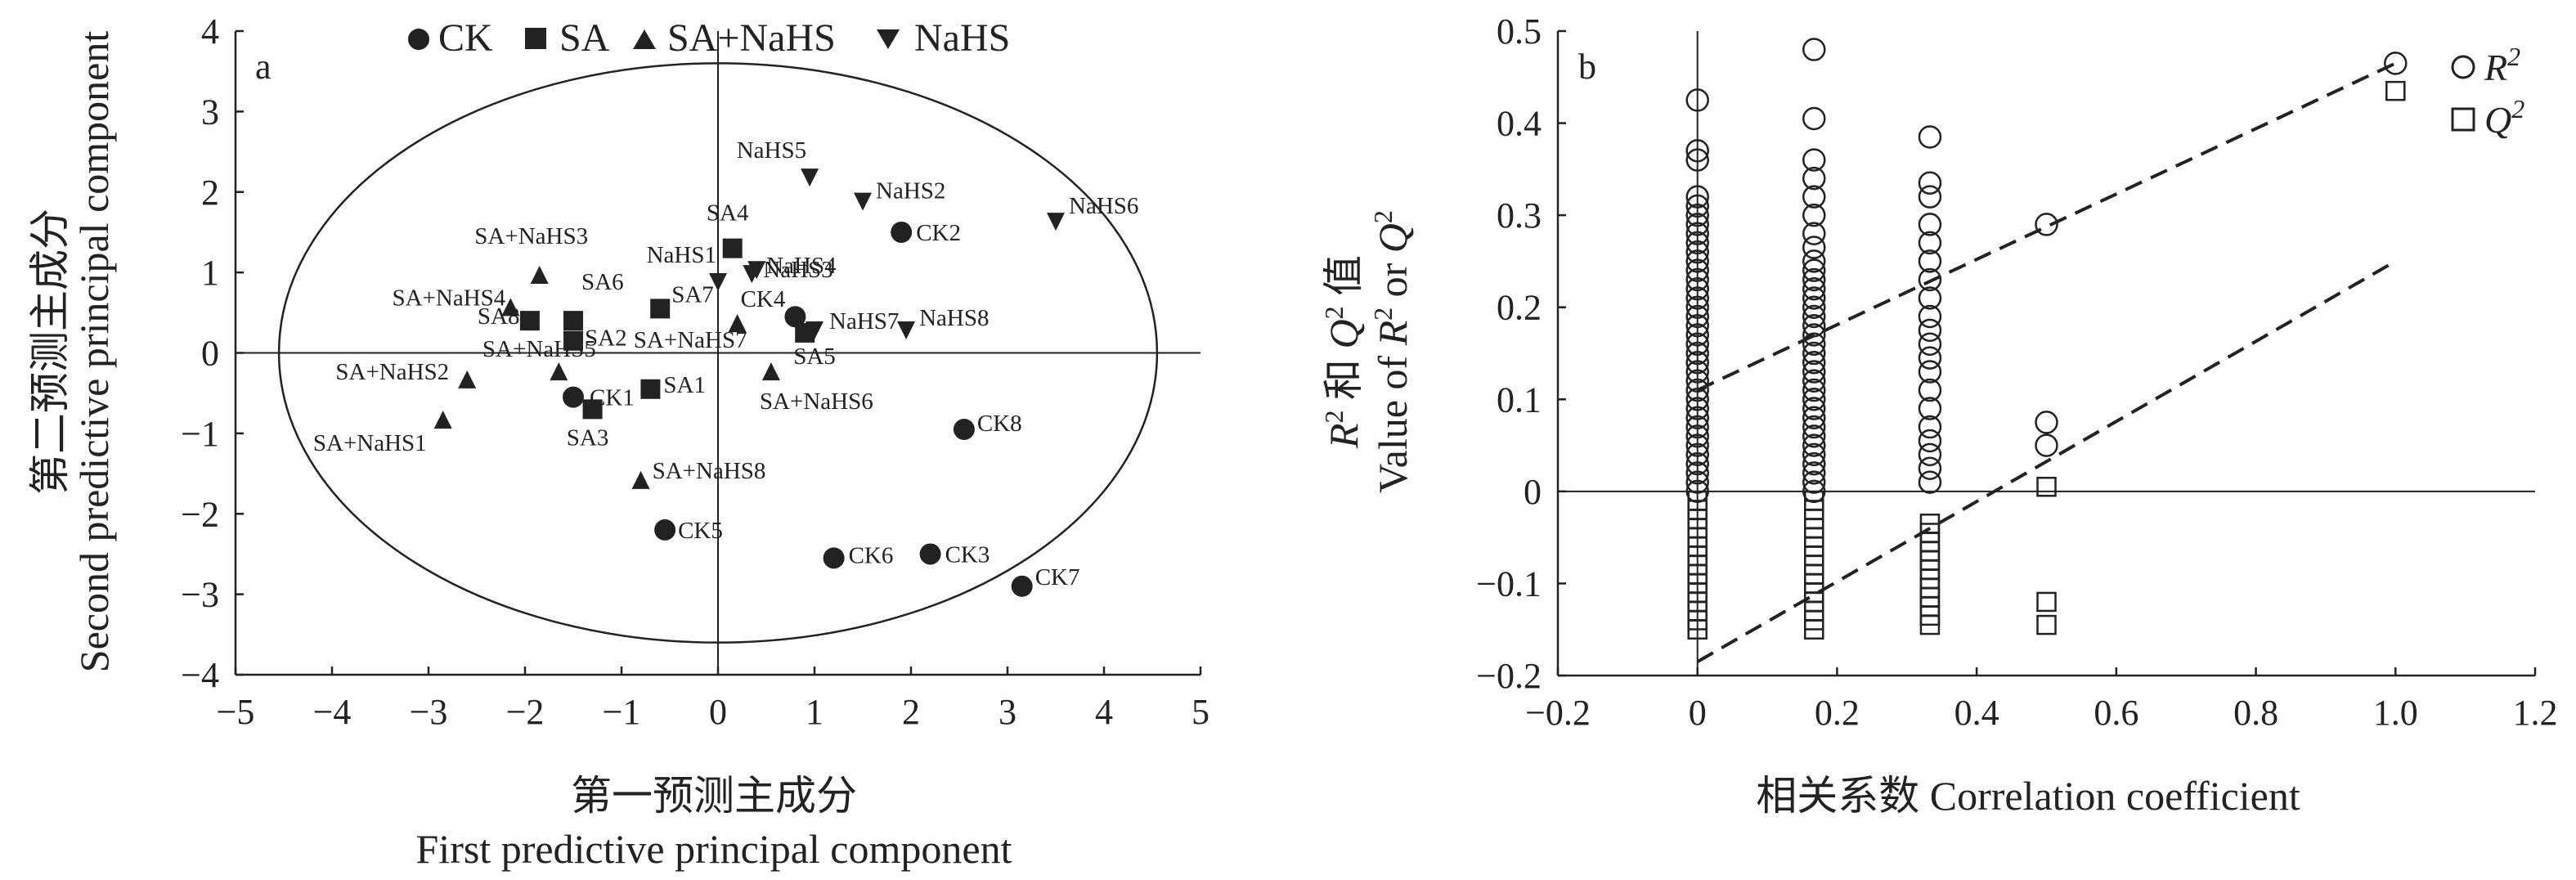 The width and height of the screenshot is (2576, 880). What do you see at coordinates (815, 356) in the screenshot?
I see `label-sa5: SA5` at bounding box center [815, 356].